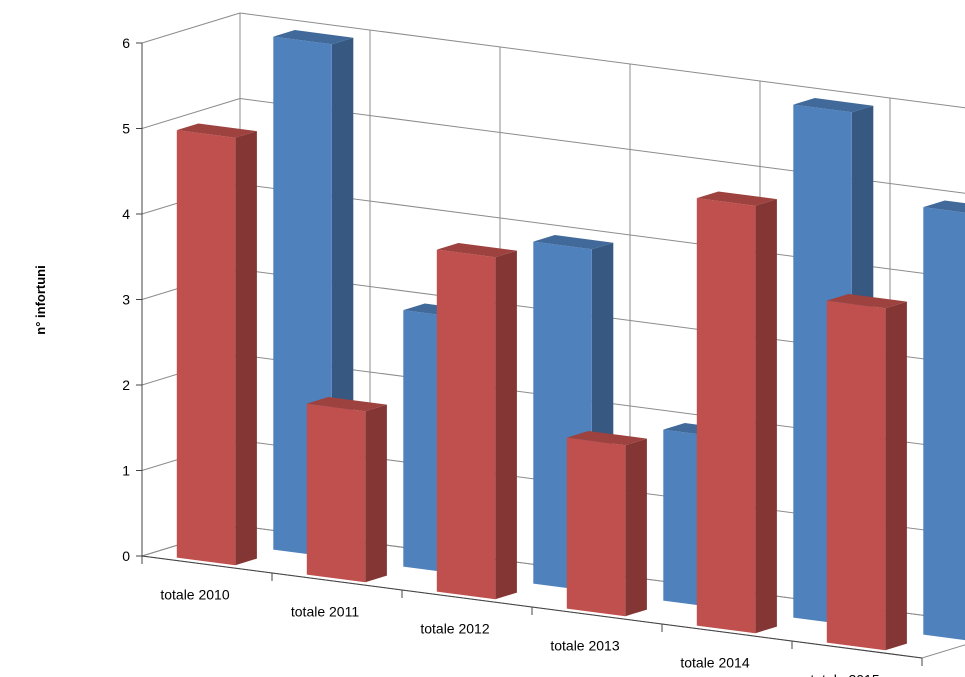  I want to click on x-tick-label: totale 2013, so click(584, 646).